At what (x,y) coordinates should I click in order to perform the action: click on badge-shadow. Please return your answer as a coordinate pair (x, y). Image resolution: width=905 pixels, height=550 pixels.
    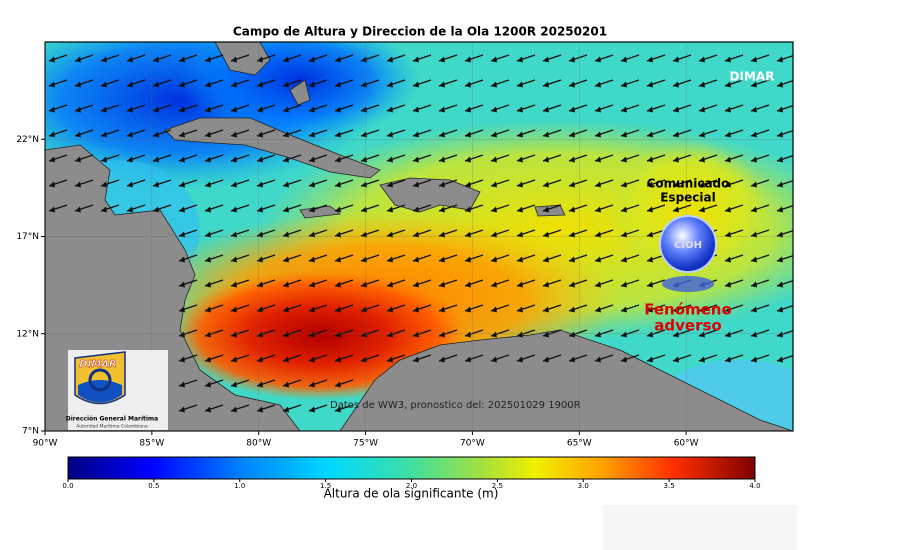
    Looking at the image, I should click on (688, 284).